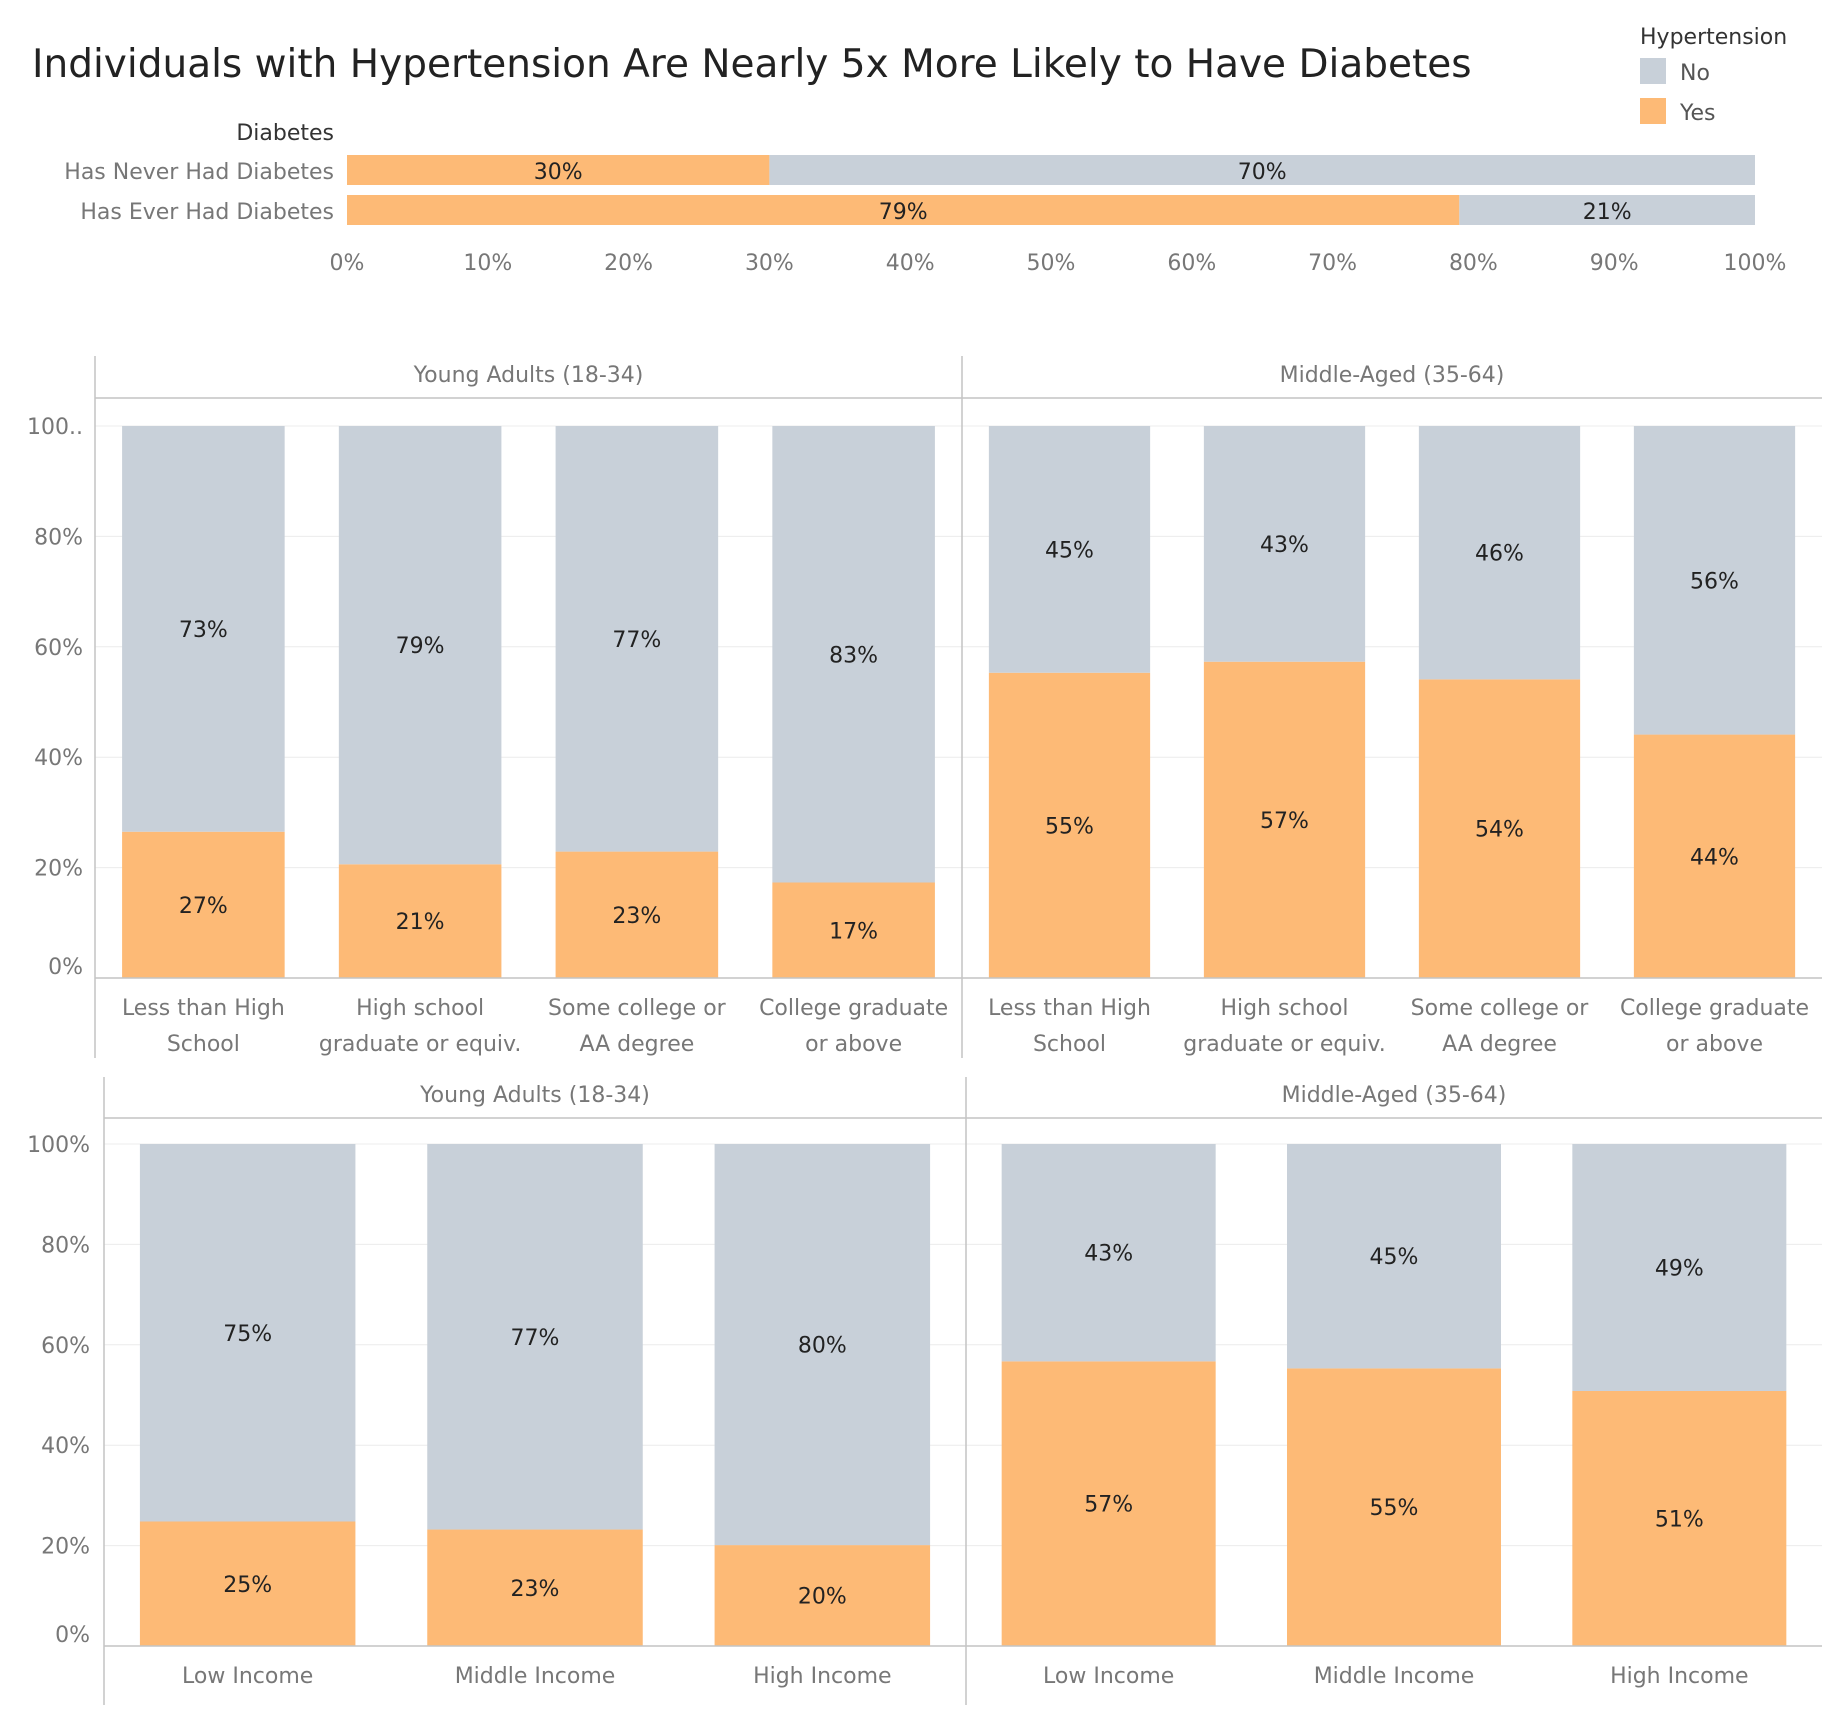 This screenshot has width=1838, height=1722. What do you see at coordinates (628, 263) in the screenshot?
I see `x-tick-label: 20%` at bounding box center [628, 263].